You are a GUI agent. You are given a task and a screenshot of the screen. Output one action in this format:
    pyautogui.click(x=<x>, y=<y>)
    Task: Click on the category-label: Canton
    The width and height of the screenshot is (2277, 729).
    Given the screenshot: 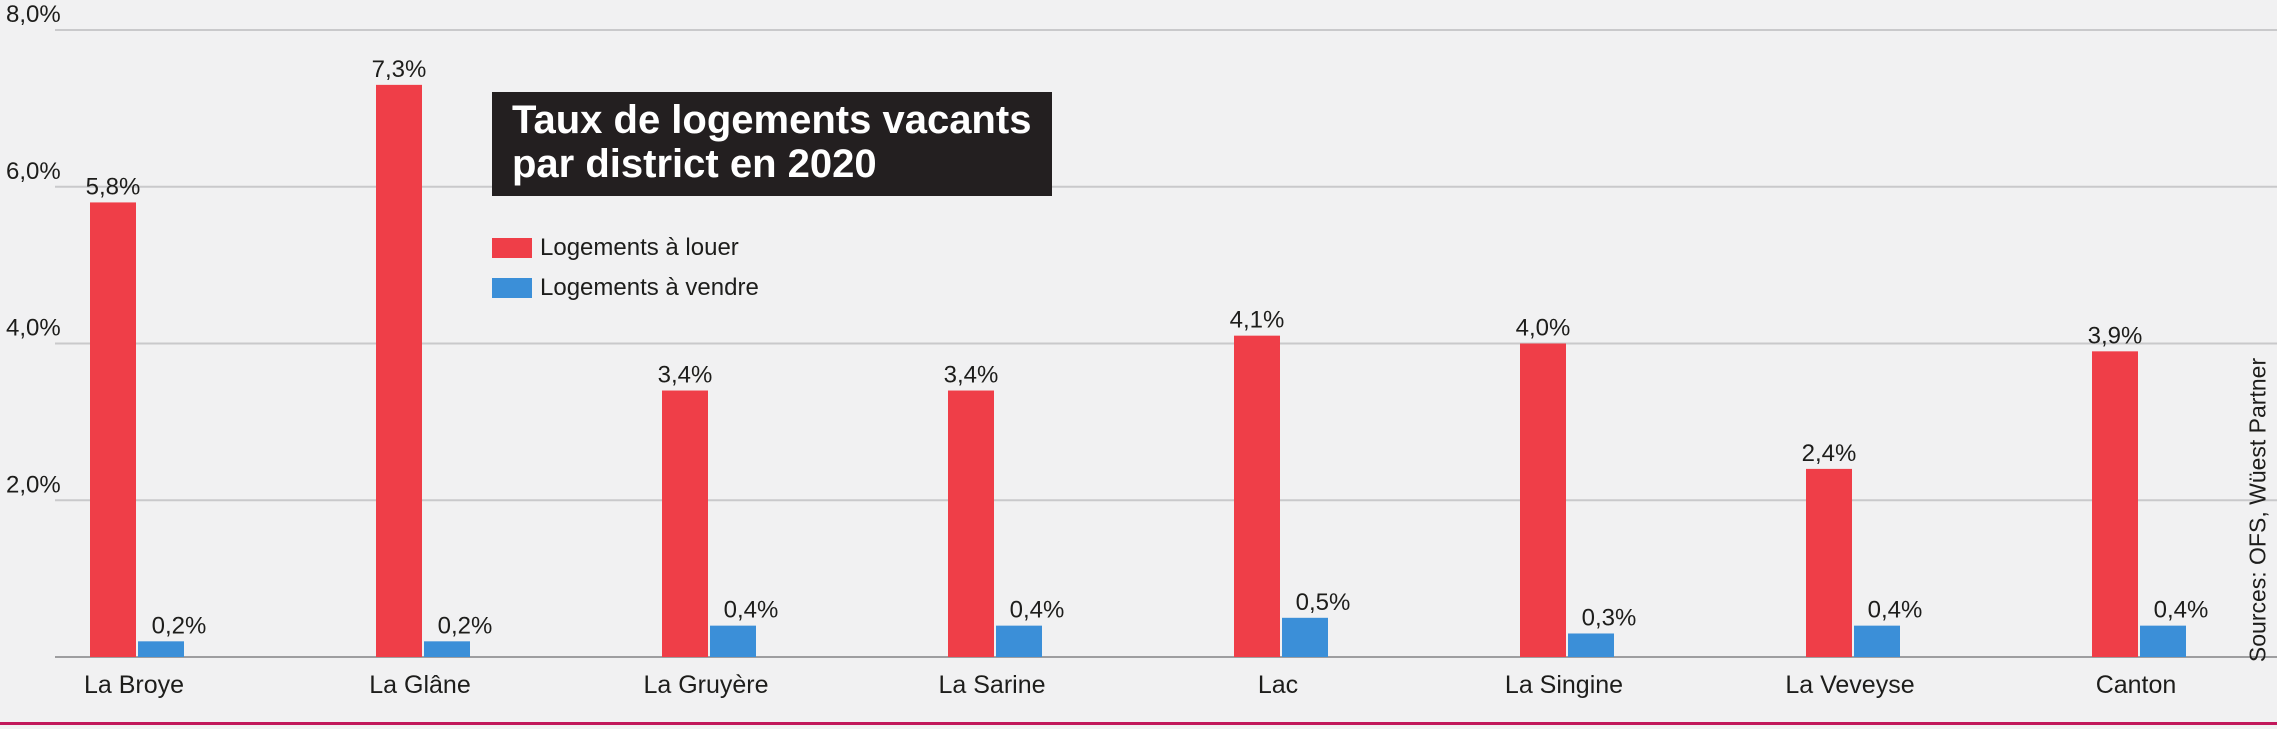 What is the action you would take?
    pyautogui.click(x=2136, y=685)
    